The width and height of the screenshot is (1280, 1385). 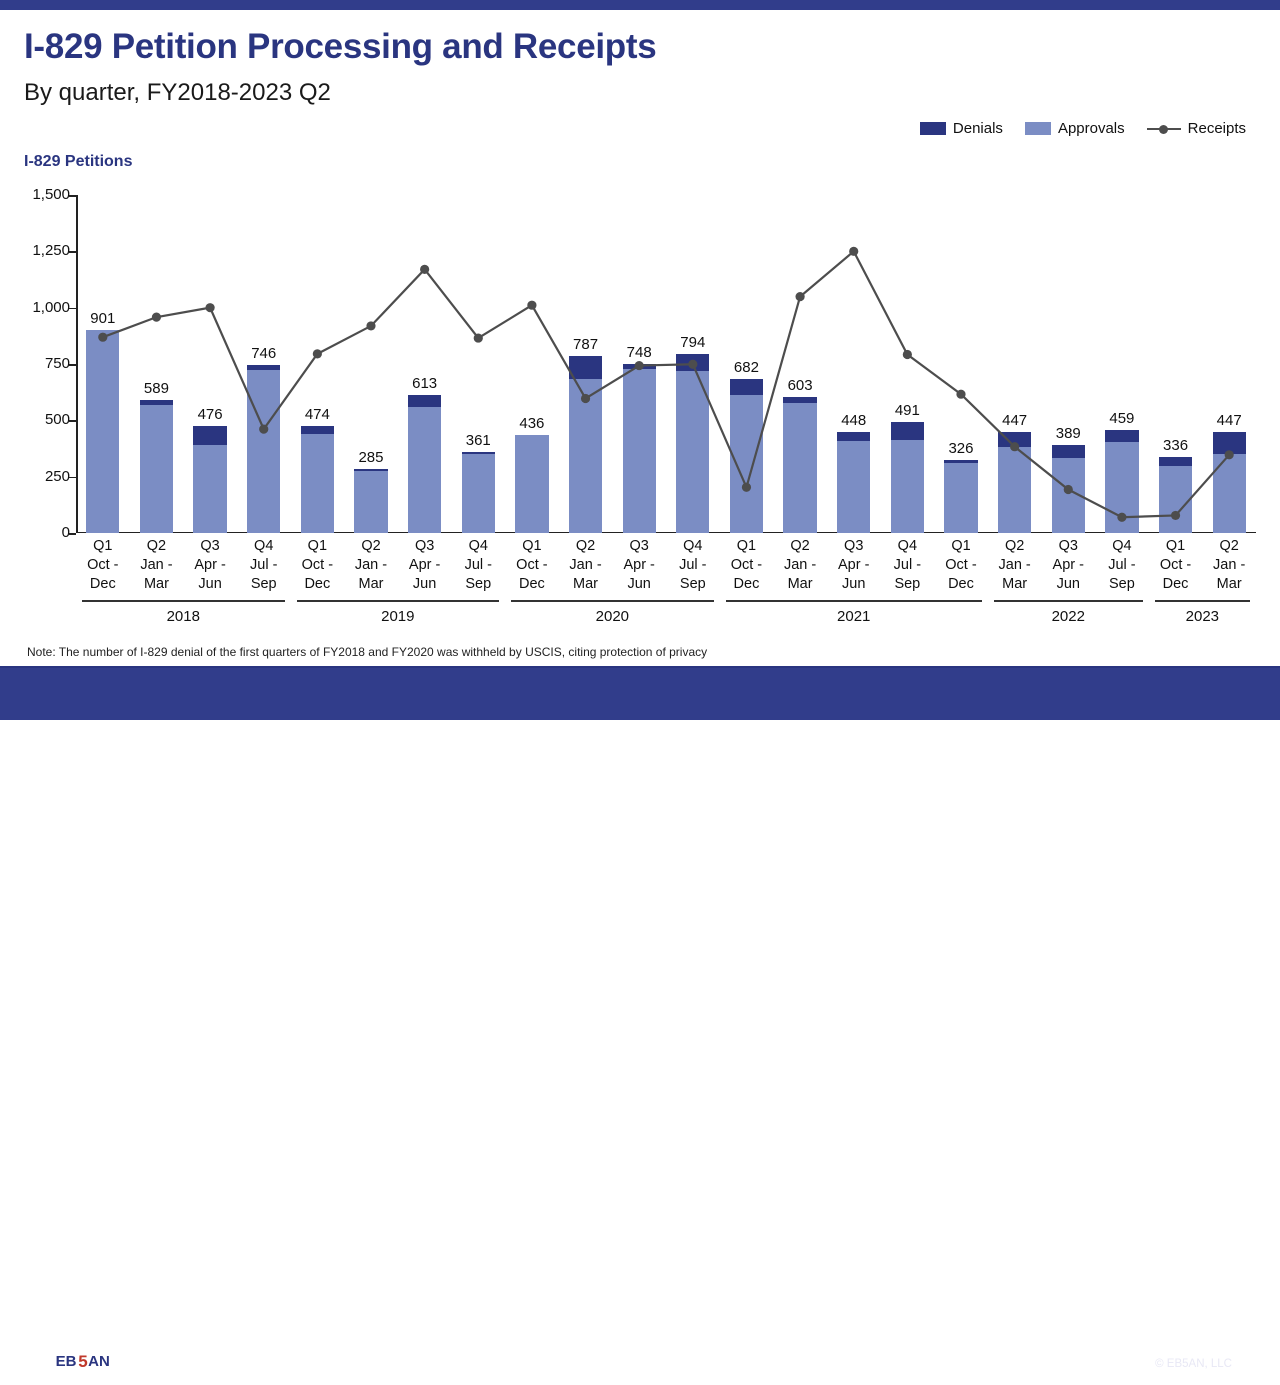 What do you see at coordinates (640, 5) in the screenshot?
I see `top-accent-bar` at bounding box center [640, 5].